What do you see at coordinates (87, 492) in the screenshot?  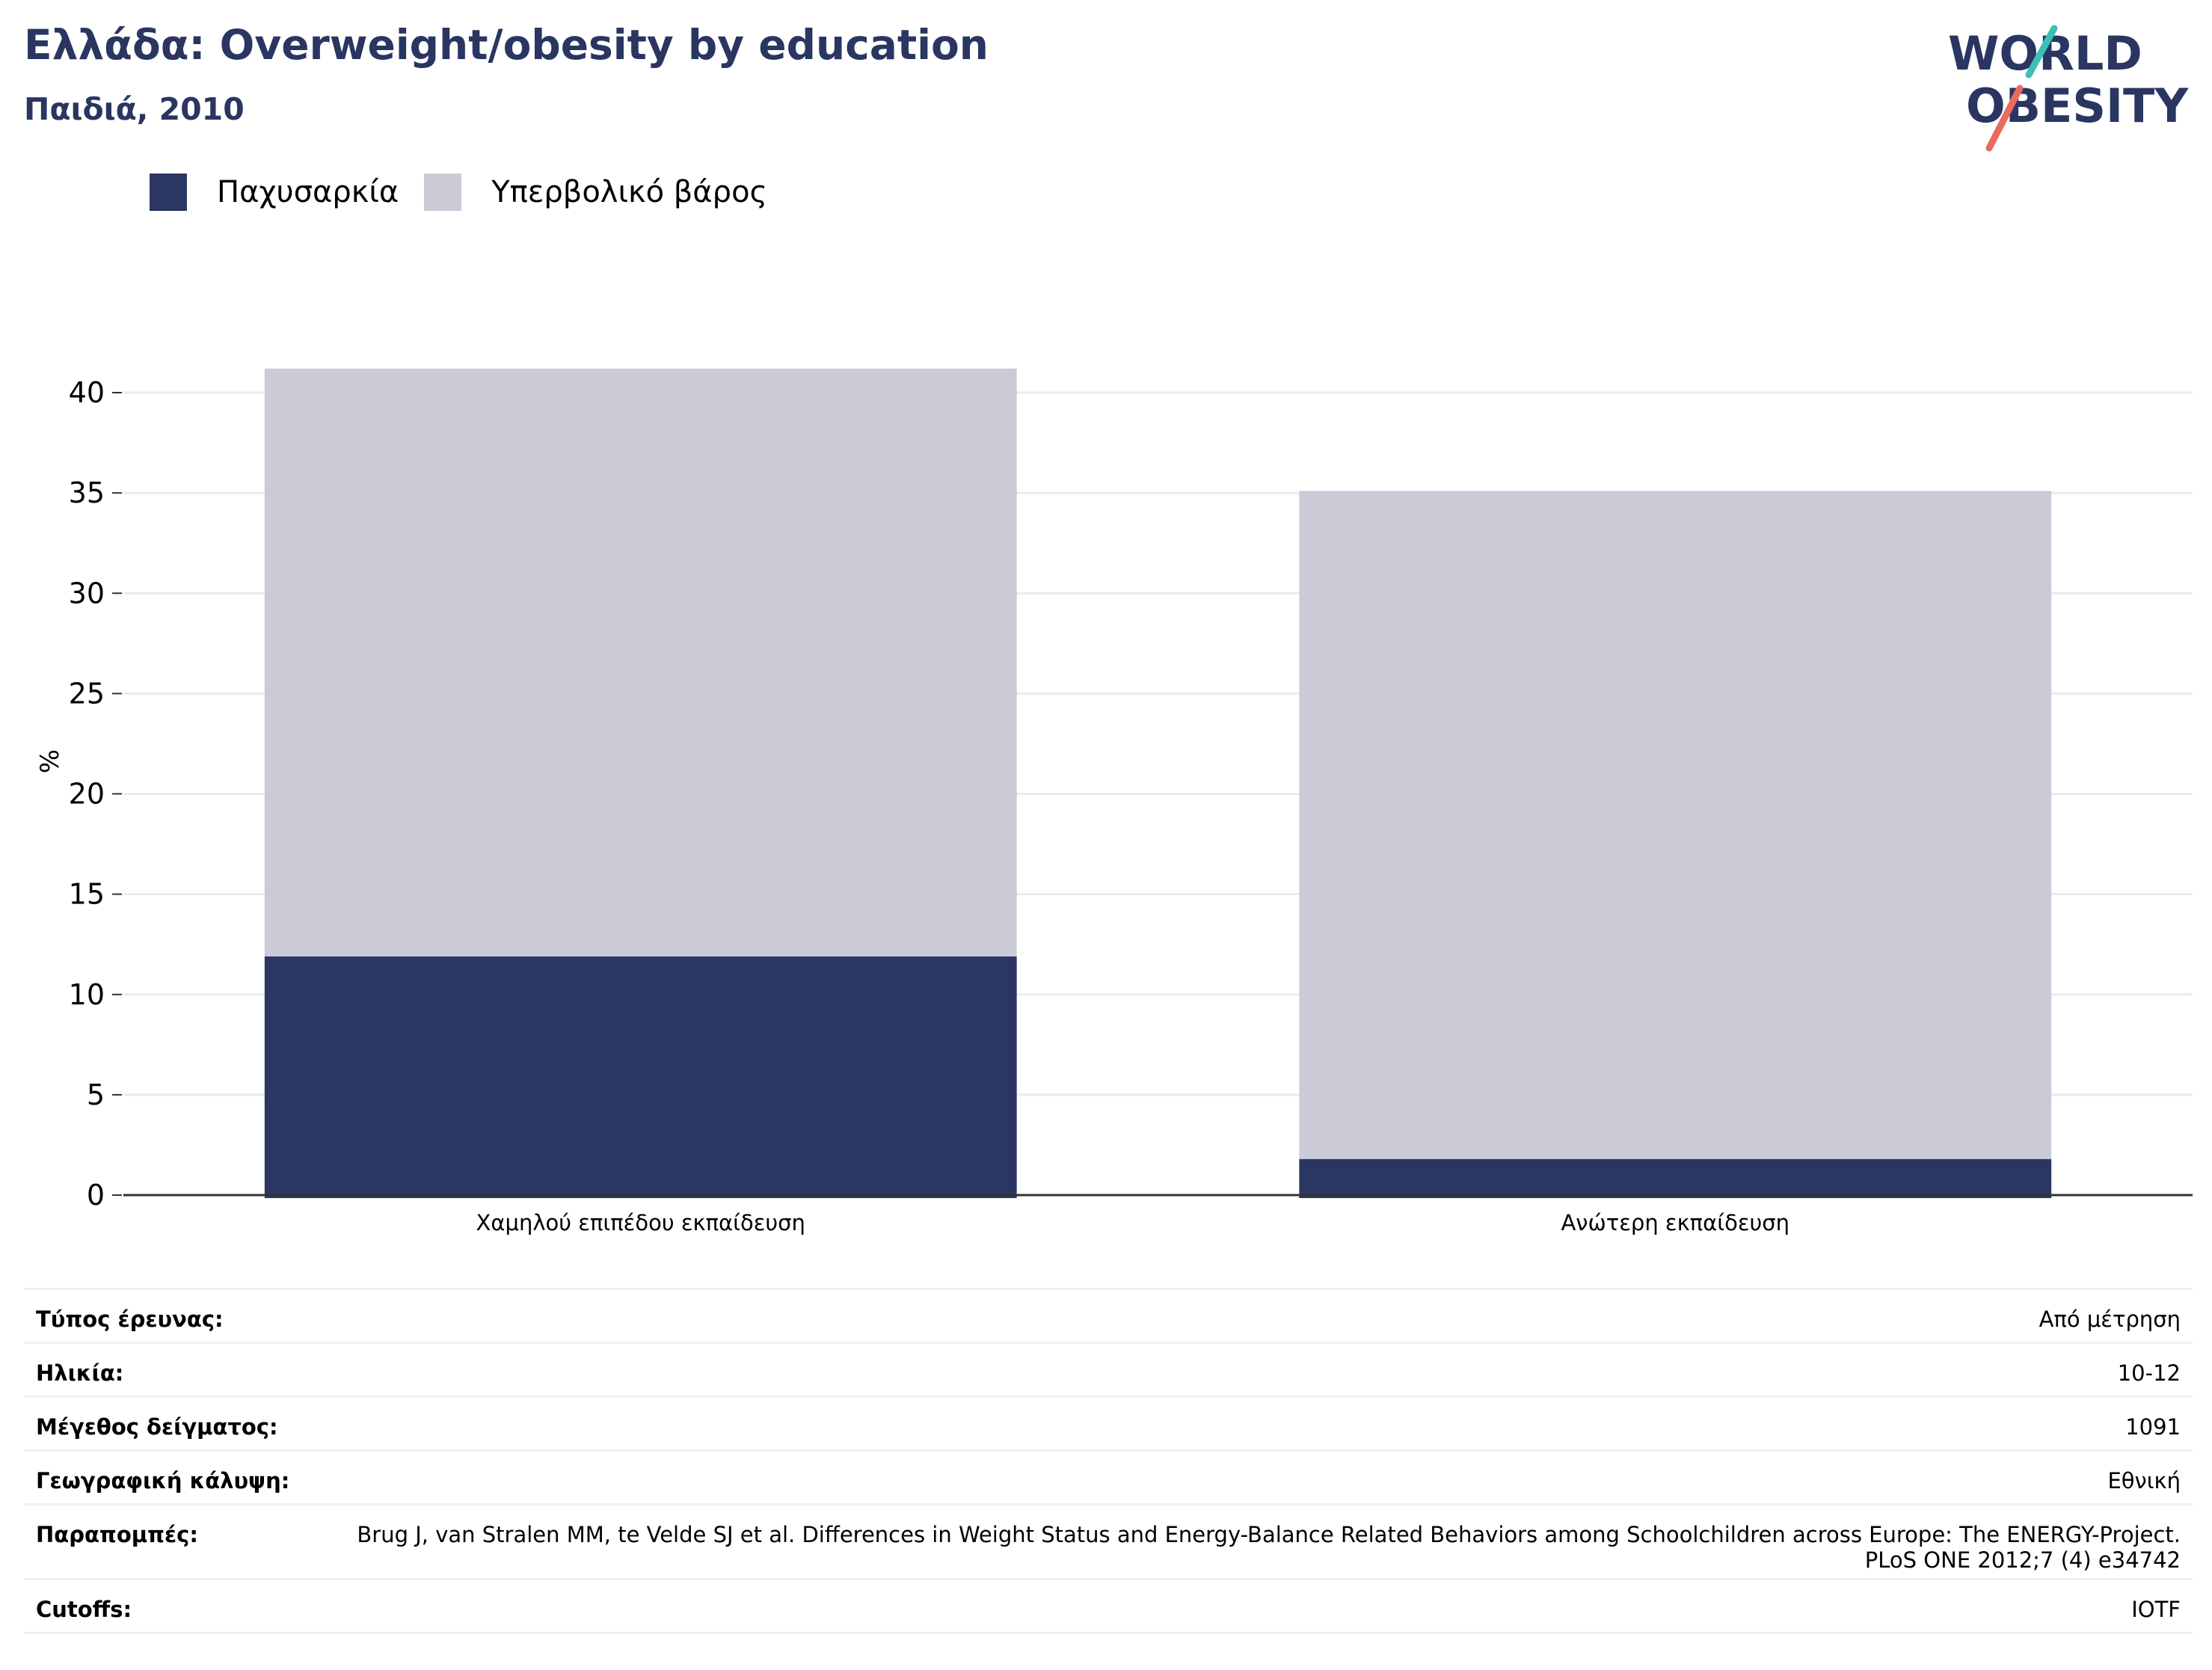 I see `y-tick-label: 35` at bounding box center [87, 492].